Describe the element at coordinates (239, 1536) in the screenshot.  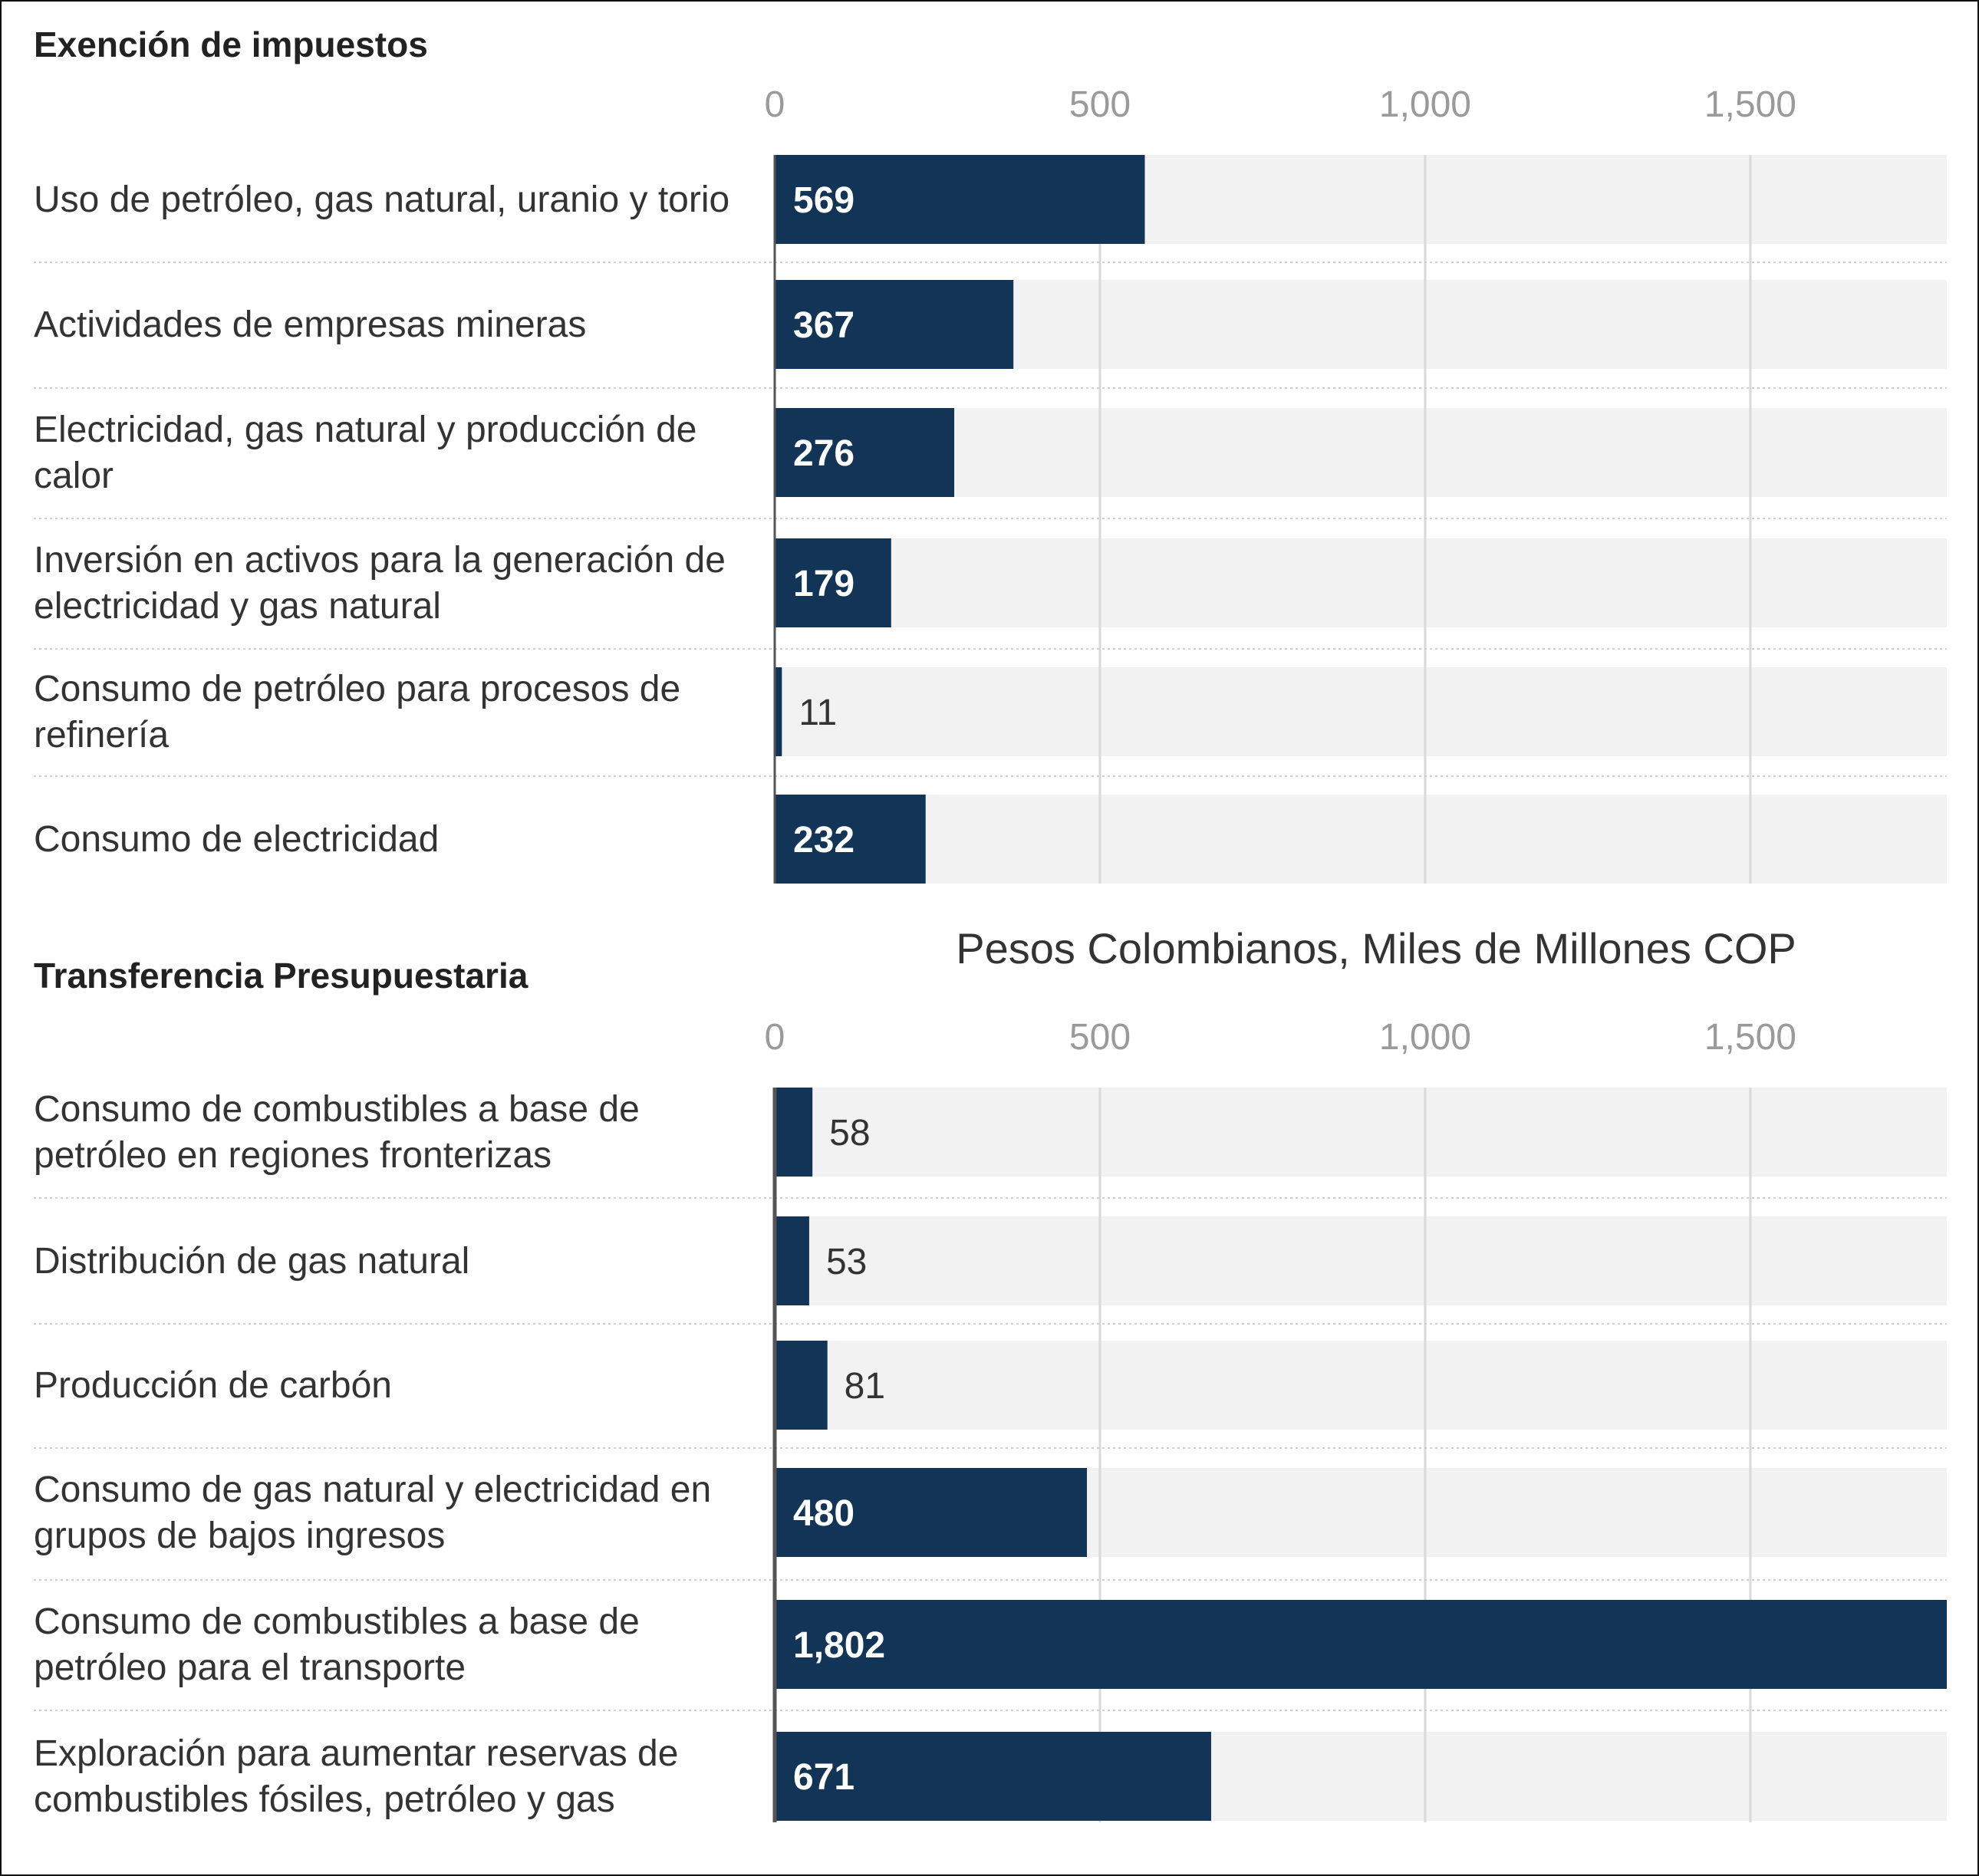
I see `category-label: grupos de bajos ingresos` at that location.